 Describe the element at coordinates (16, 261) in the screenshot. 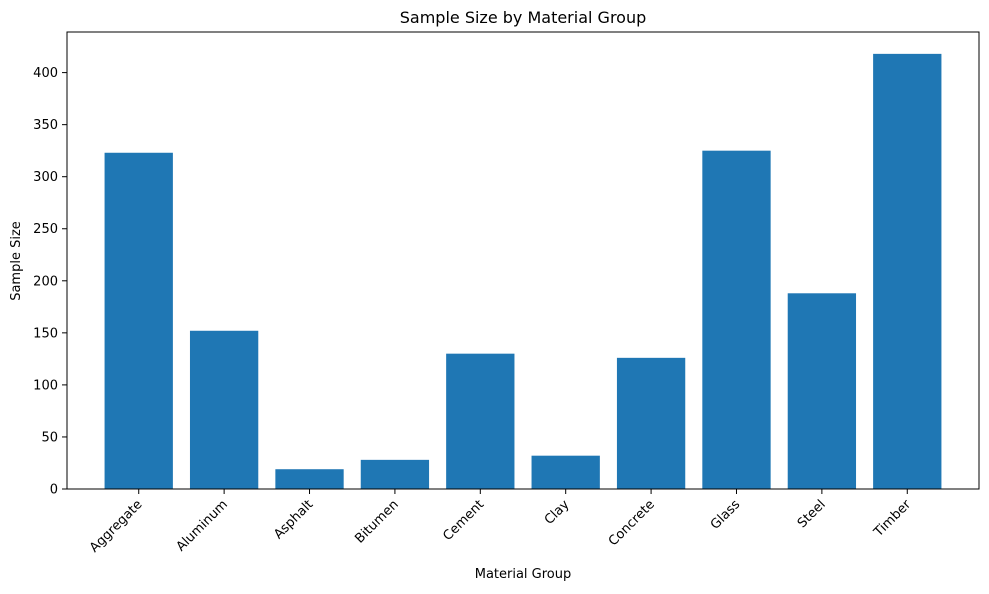

I see `y-axis-label: Sample Size` at that location.